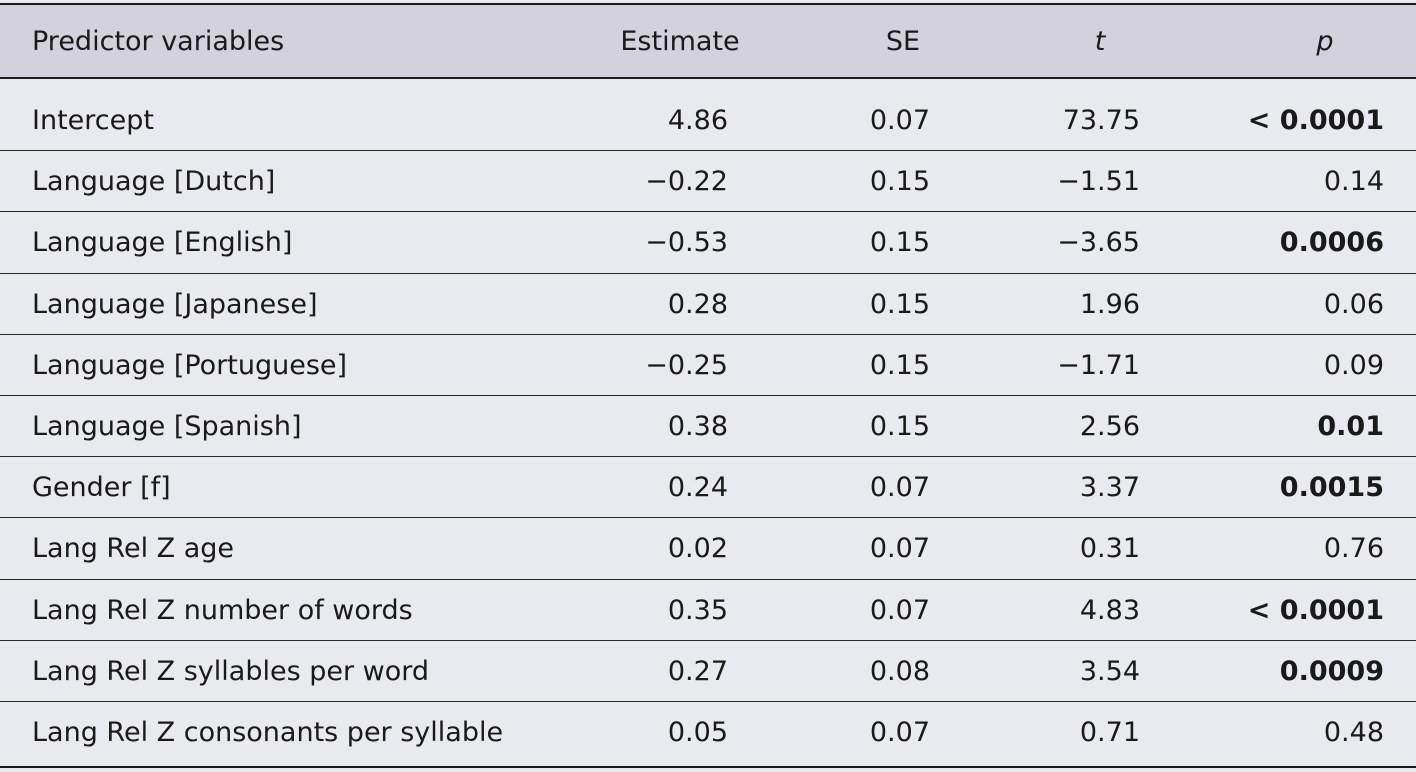  Describe the element at coordinates (231, 671) in the screenshot. I see `cell-predictor: Lang Rel Z syllables per word` at that location.